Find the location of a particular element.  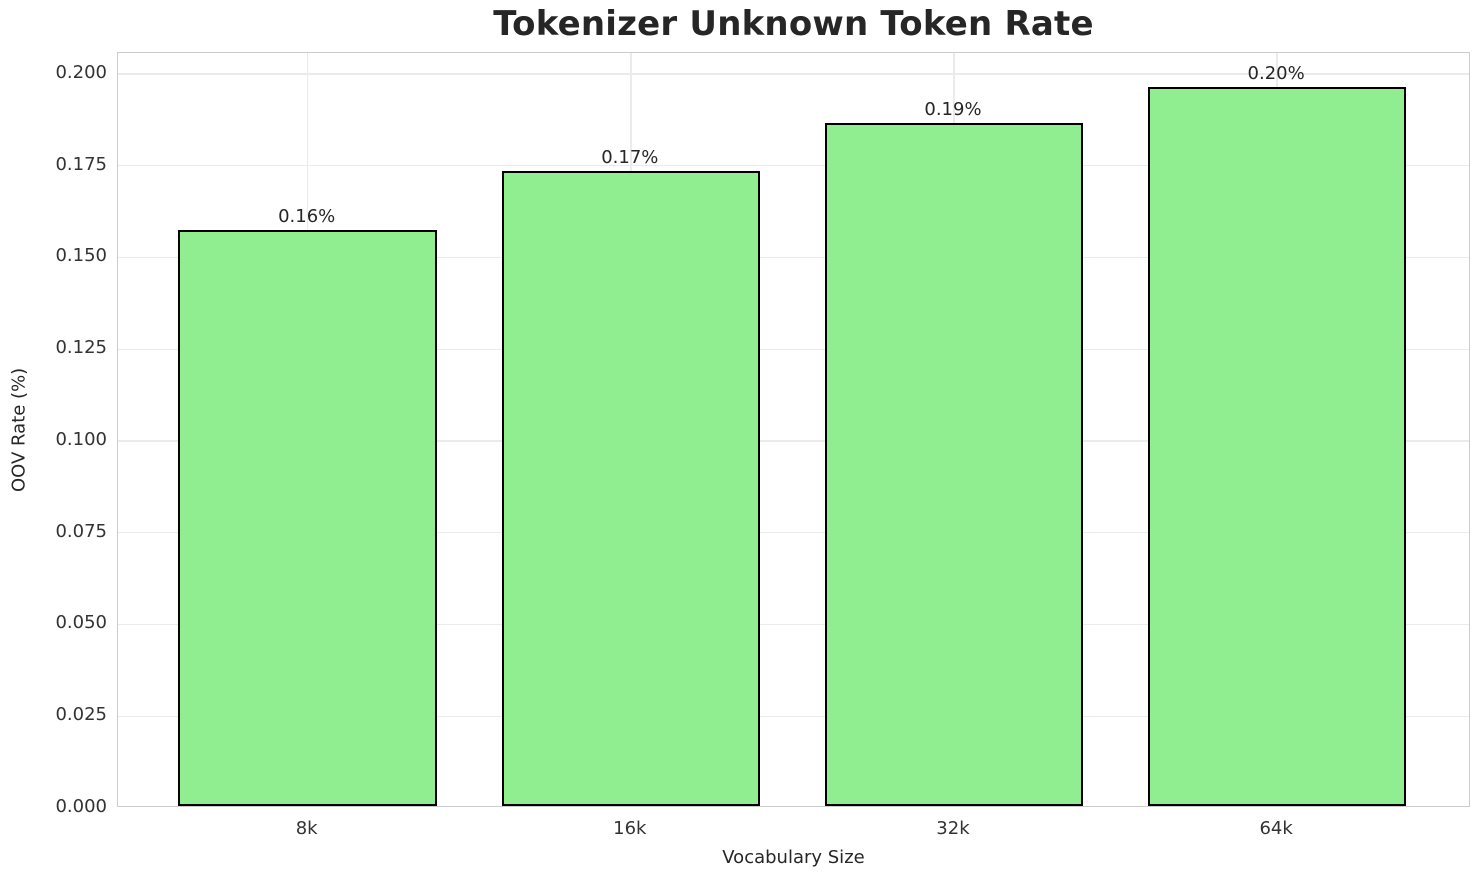

bar-8k is located at coordinates (307, 517).